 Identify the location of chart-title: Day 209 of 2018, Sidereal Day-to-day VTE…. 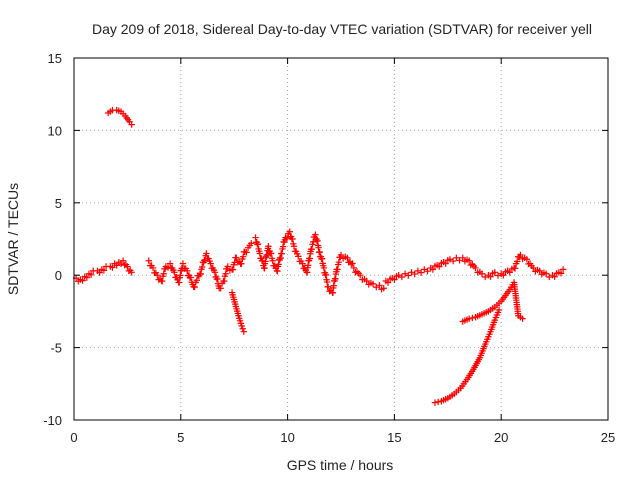
(342, 29).